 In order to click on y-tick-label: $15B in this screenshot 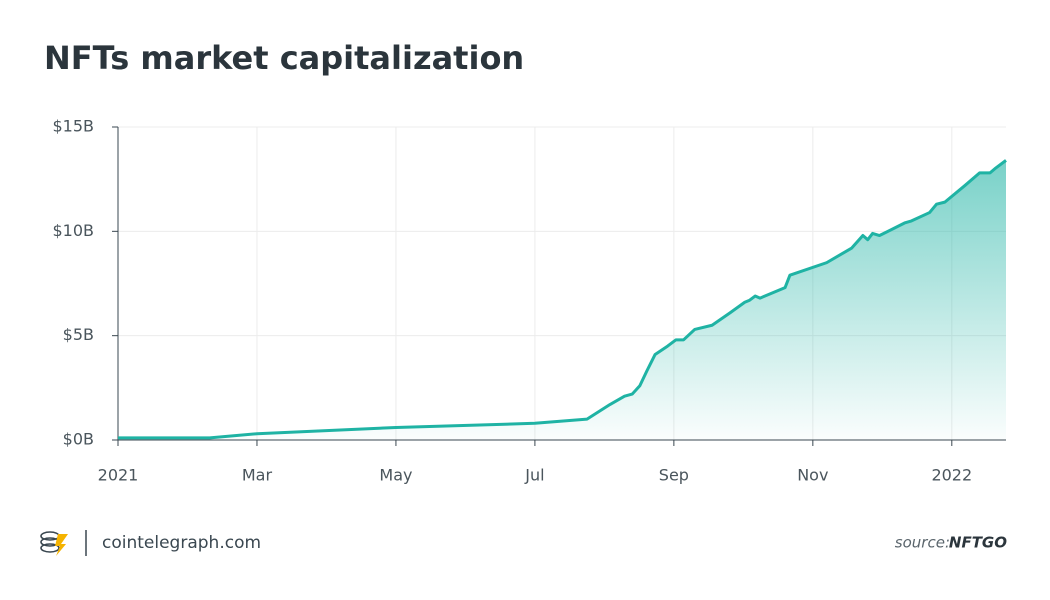, I will do `click(73, 126)`.